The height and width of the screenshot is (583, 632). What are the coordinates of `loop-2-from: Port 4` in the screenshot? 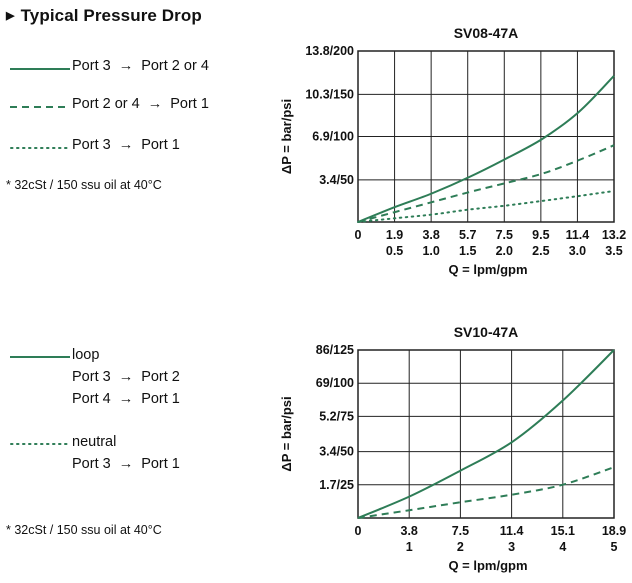 It's located at (91, 399).